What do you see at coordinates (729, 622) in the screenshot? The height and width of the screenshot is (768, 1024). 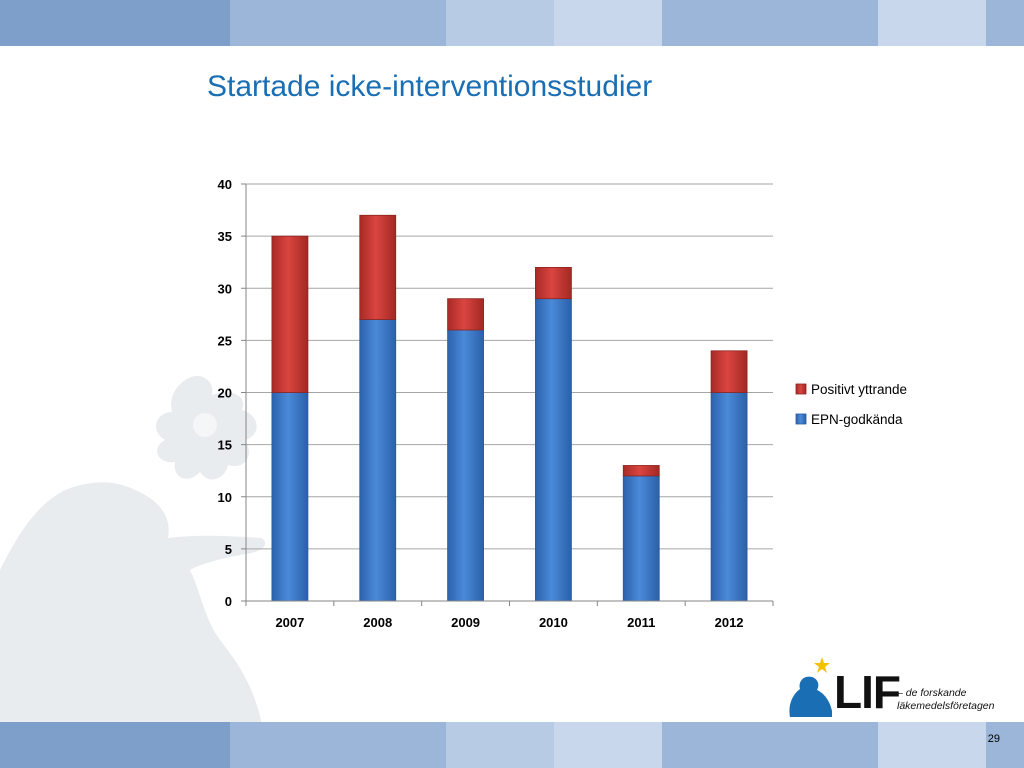 I see `x-tick-label: 2012` at bounding box center [729, 622].